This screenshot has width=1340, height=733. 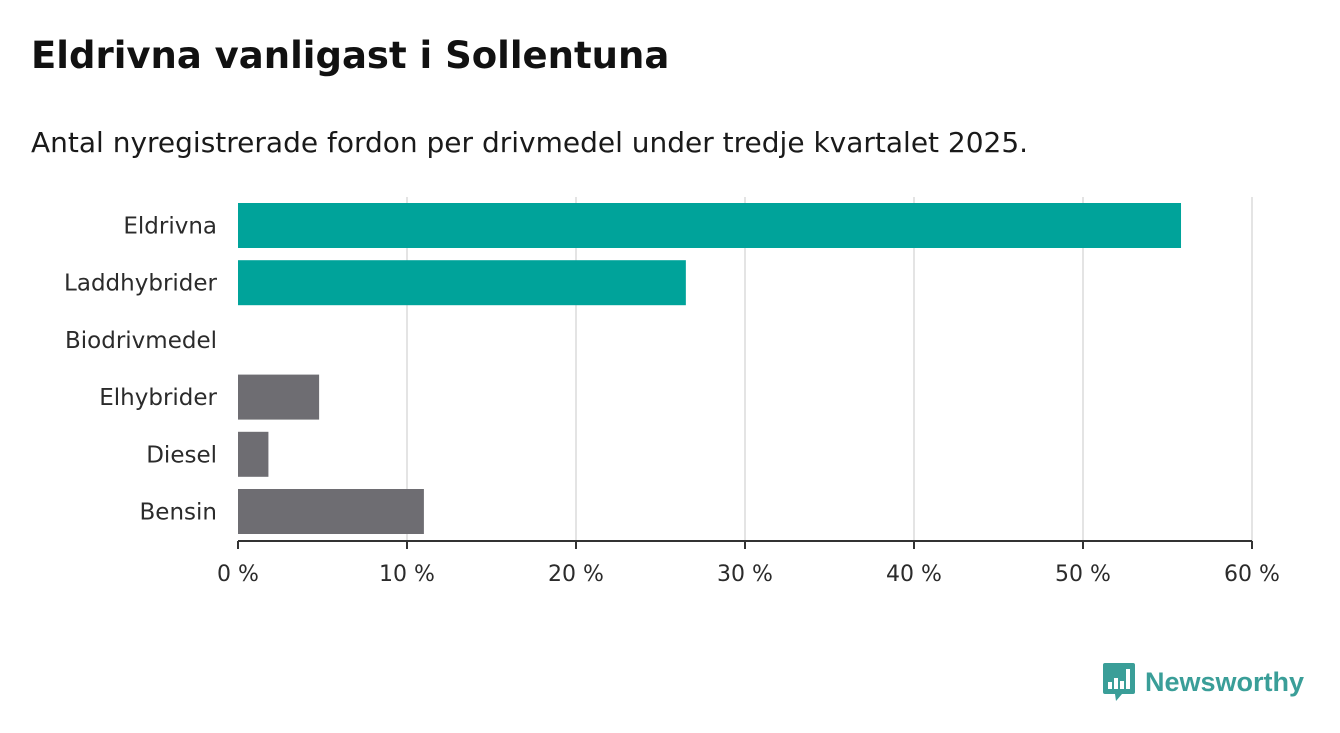 What do you see at coordinates (710, 225) in the screenshot?
I see `bar-eldrivna` at bounding box center [710, 225].